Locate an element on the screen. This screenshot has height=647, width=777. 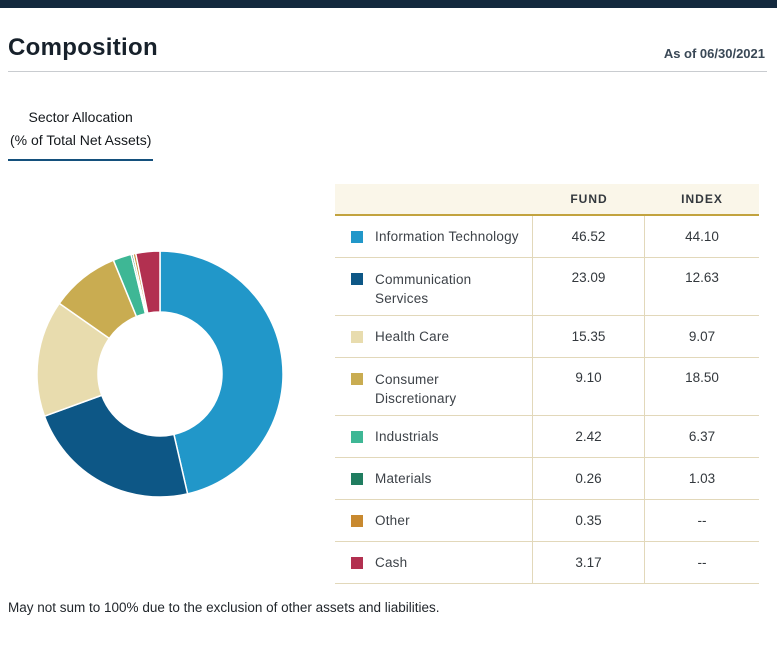
table-row: Consumer Discretionary 9.10 18.50 is located at coordinates (547, 387).